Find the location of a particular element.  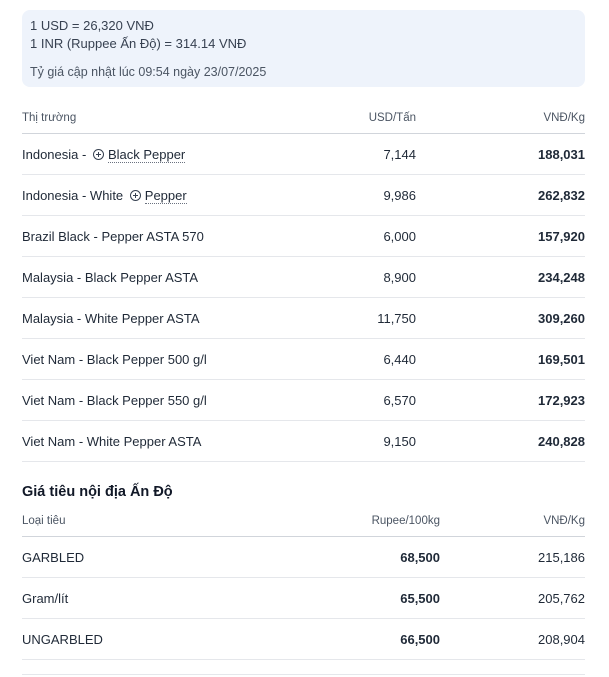

pepper-type: UNGARBLED is located at coordinates (162, 639).